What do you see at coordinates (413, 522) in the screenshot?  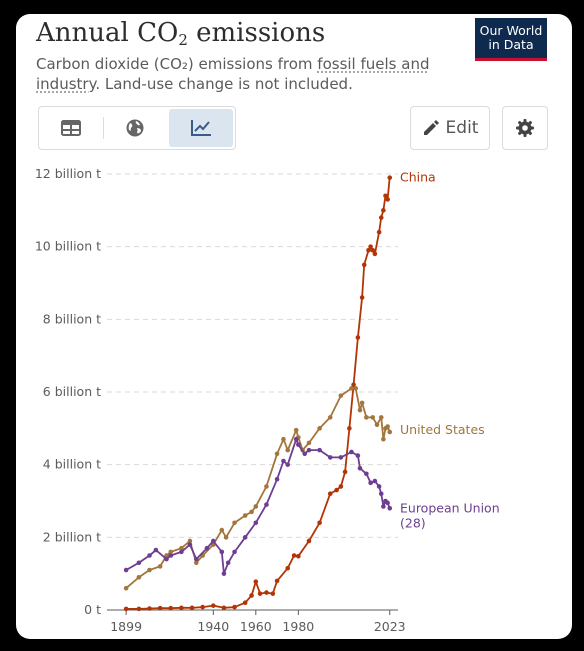 I see `series-label-european-union-28: (28)` at bounding box center [413, 522].